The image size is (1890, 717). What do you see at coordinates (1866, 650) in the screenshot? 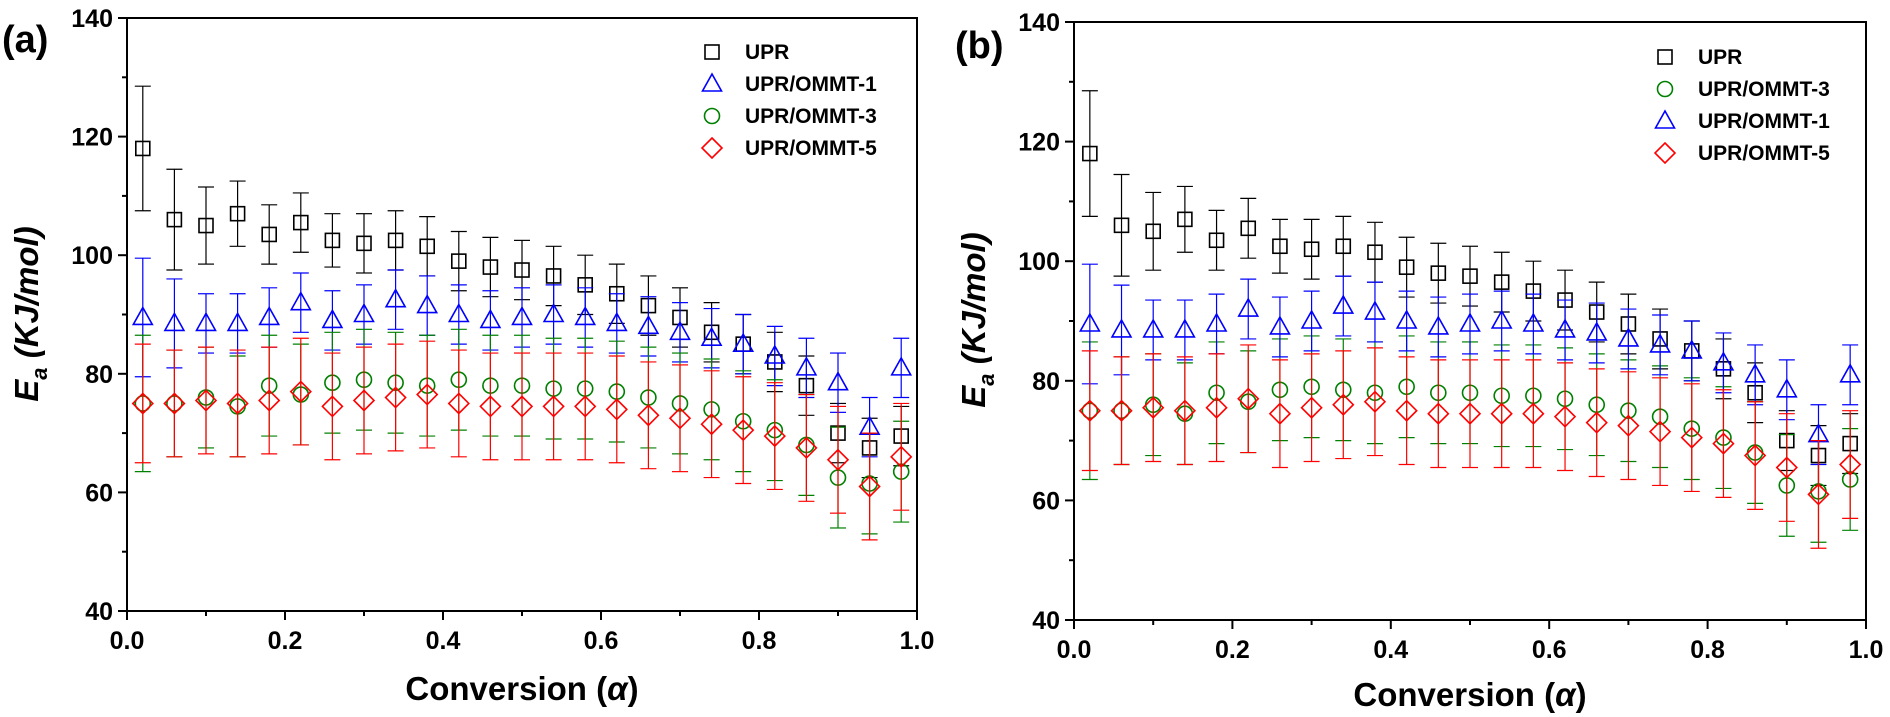
I see `x-tick-label: 1.0` at bounding box center [1866, 650].